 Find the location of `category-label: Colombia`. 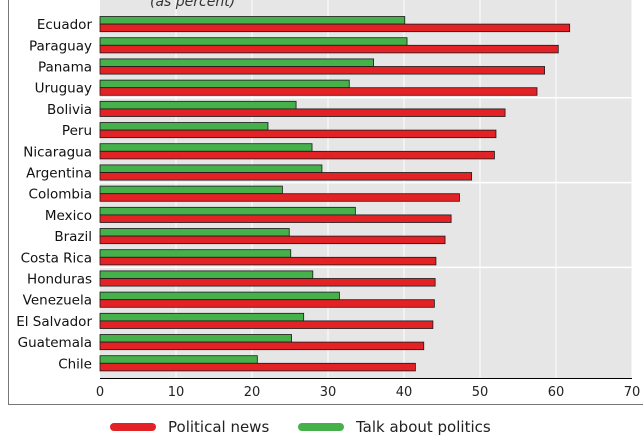

category-label: Colombia is located at coordinates (60, 195).